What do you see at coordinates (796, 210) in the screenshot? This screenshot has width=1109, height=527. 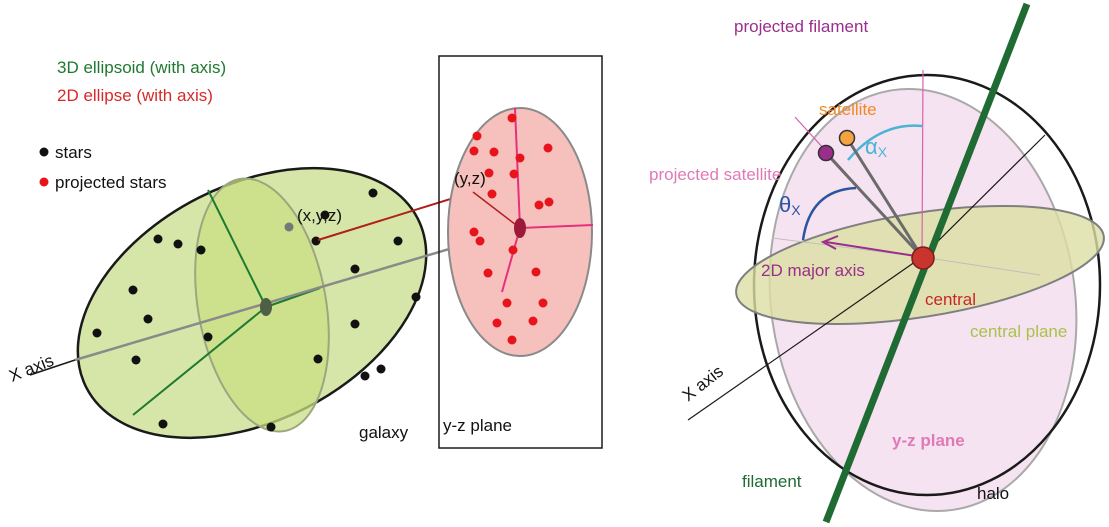 I see `theta-subscript: X` at bounding box center [796, 210].